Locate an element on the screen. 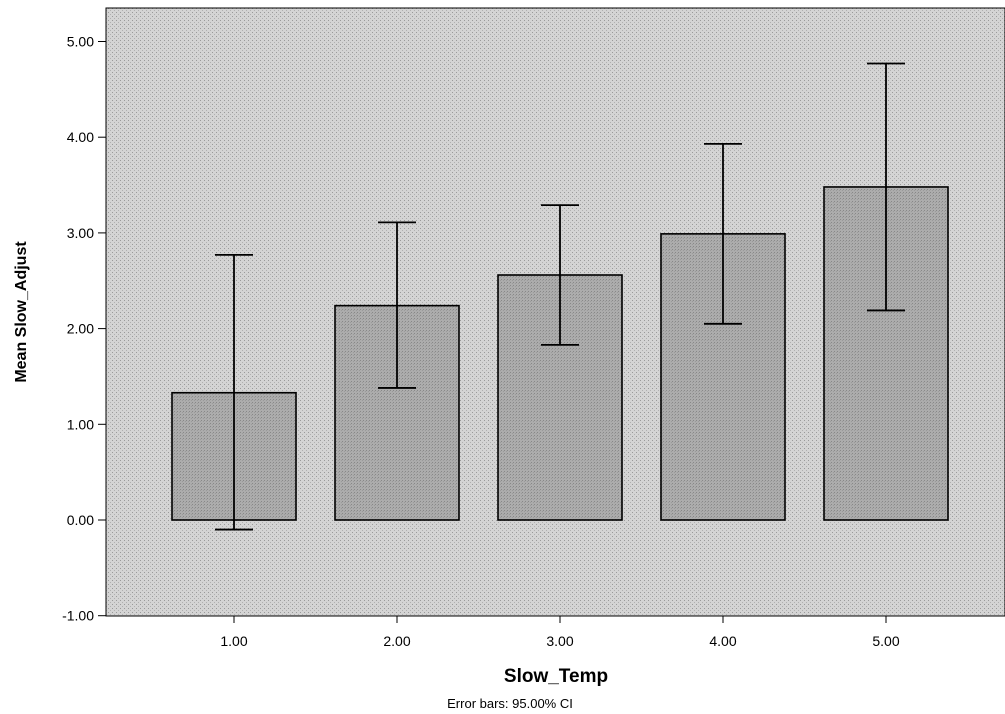  x-tick-label: 1.00 is located at coordinates (233, 641).